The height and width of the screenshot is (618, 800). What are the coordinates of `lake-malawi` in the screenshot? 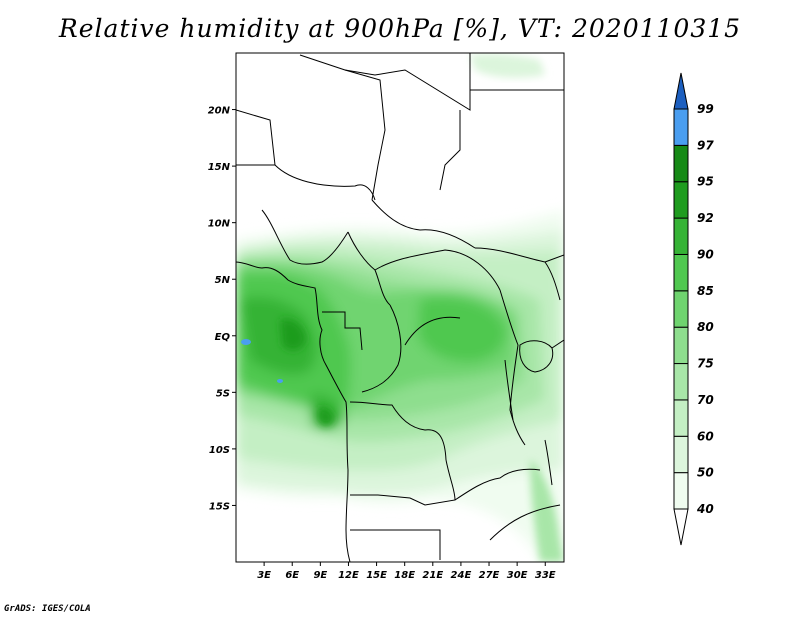 It's located at (548, 462).